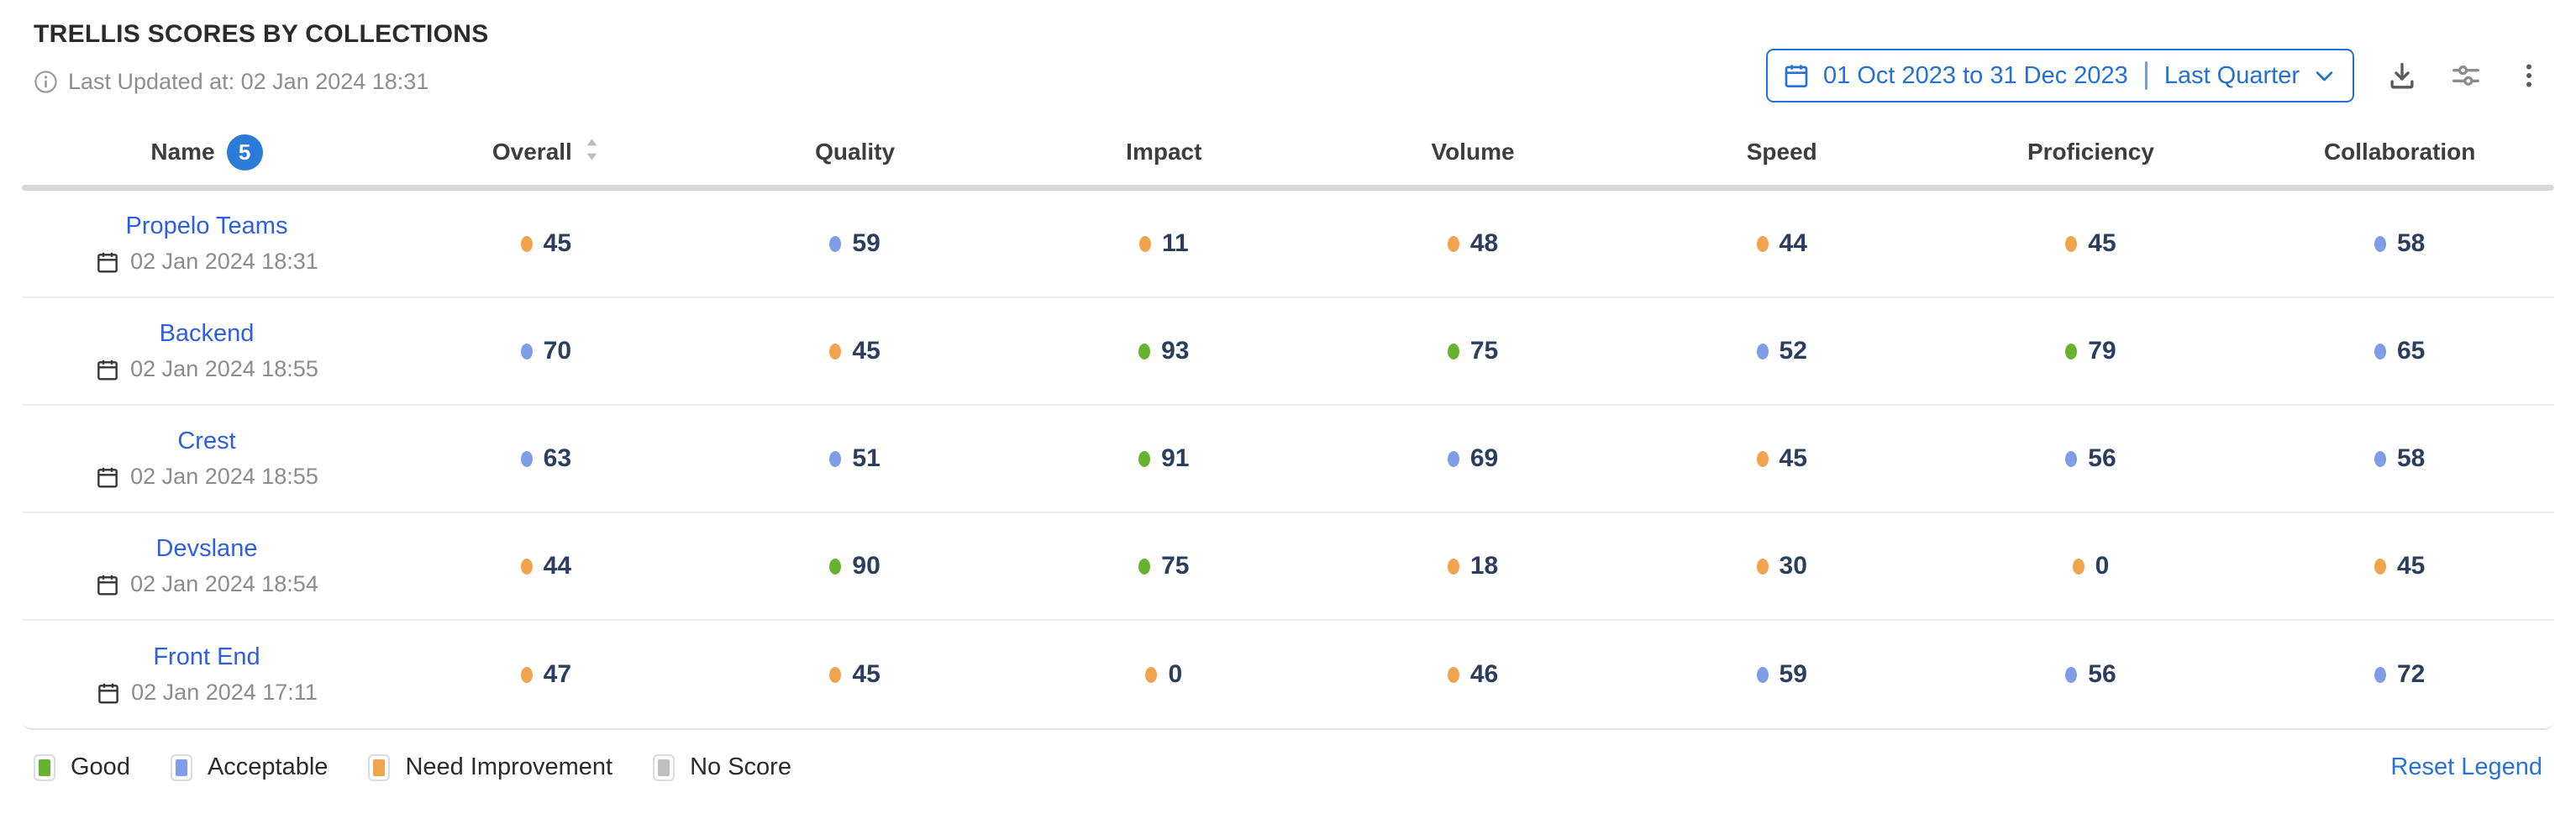  Describe the element at coordinates (2102, 458) in the screenshot. I see `score-value: 56` at that location.